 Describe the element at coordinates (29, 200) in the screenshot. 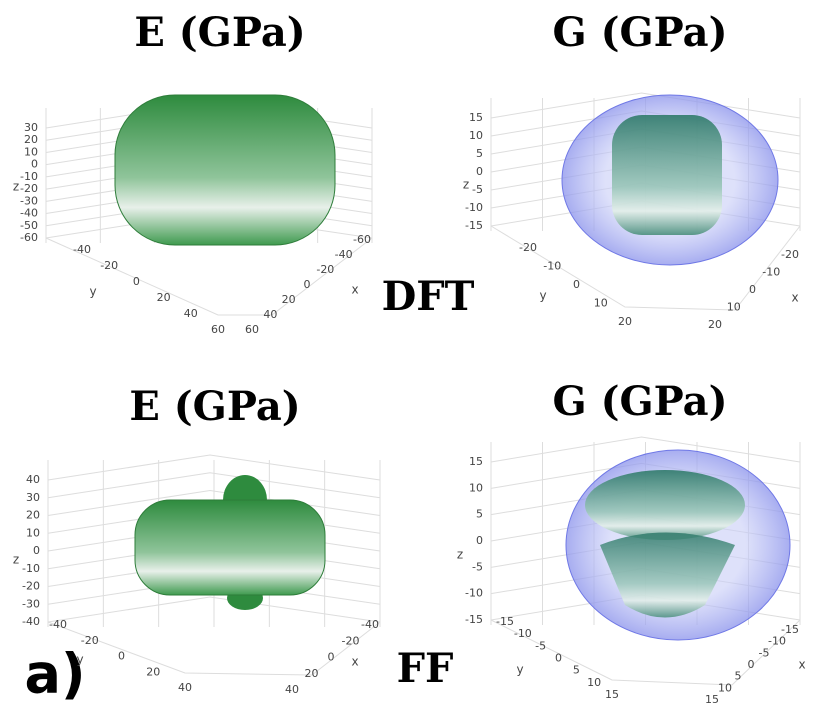

I see `z-tick-label: -30` at that location.